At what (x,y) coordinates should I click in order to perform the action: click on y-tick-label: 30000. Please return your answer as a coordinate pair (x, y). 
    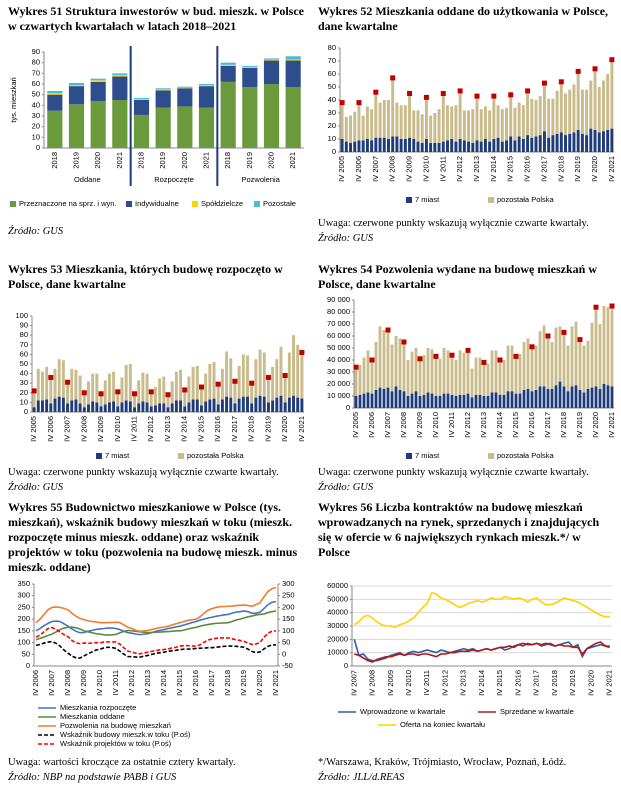
    Looking at the image, I should click on (337, 625).